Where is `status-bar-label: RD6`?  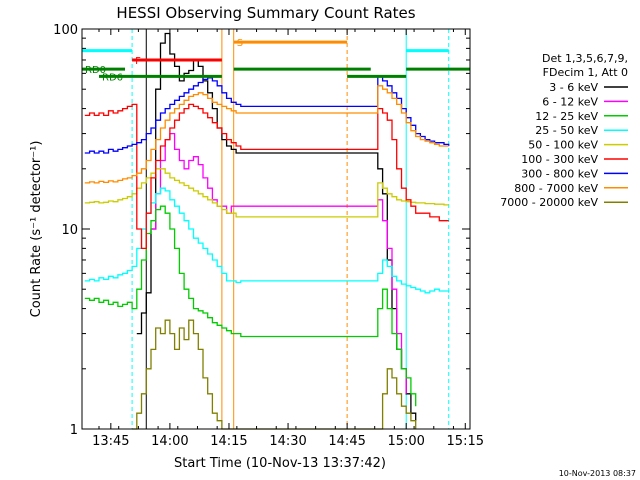 status-bar-label: RD6 is located at coordinates (112, 77).